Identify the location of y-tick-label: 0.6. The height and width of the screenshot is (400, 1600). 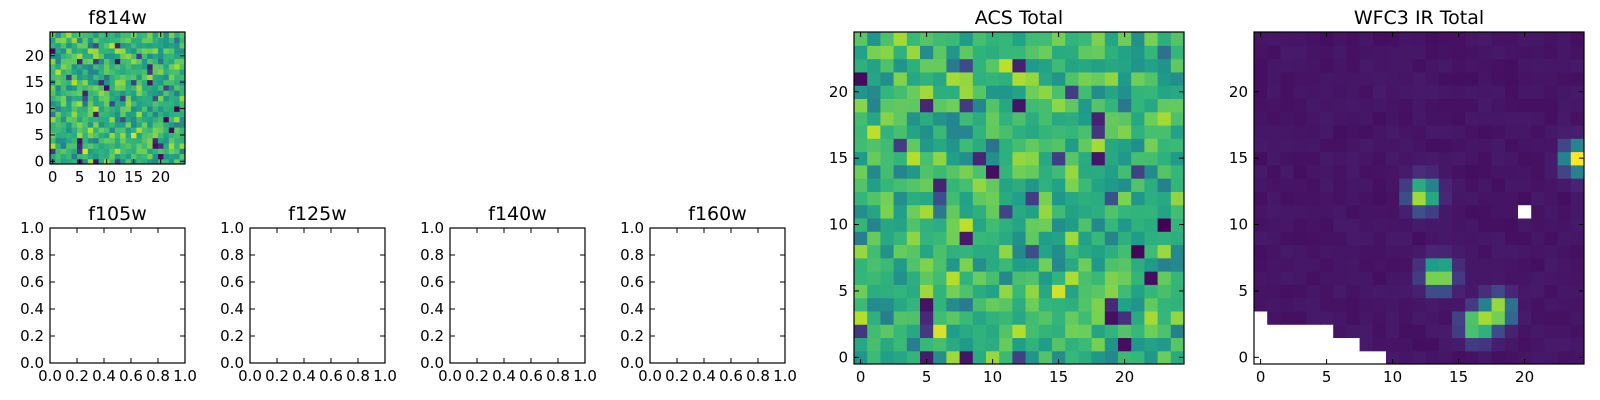
(32, 282).